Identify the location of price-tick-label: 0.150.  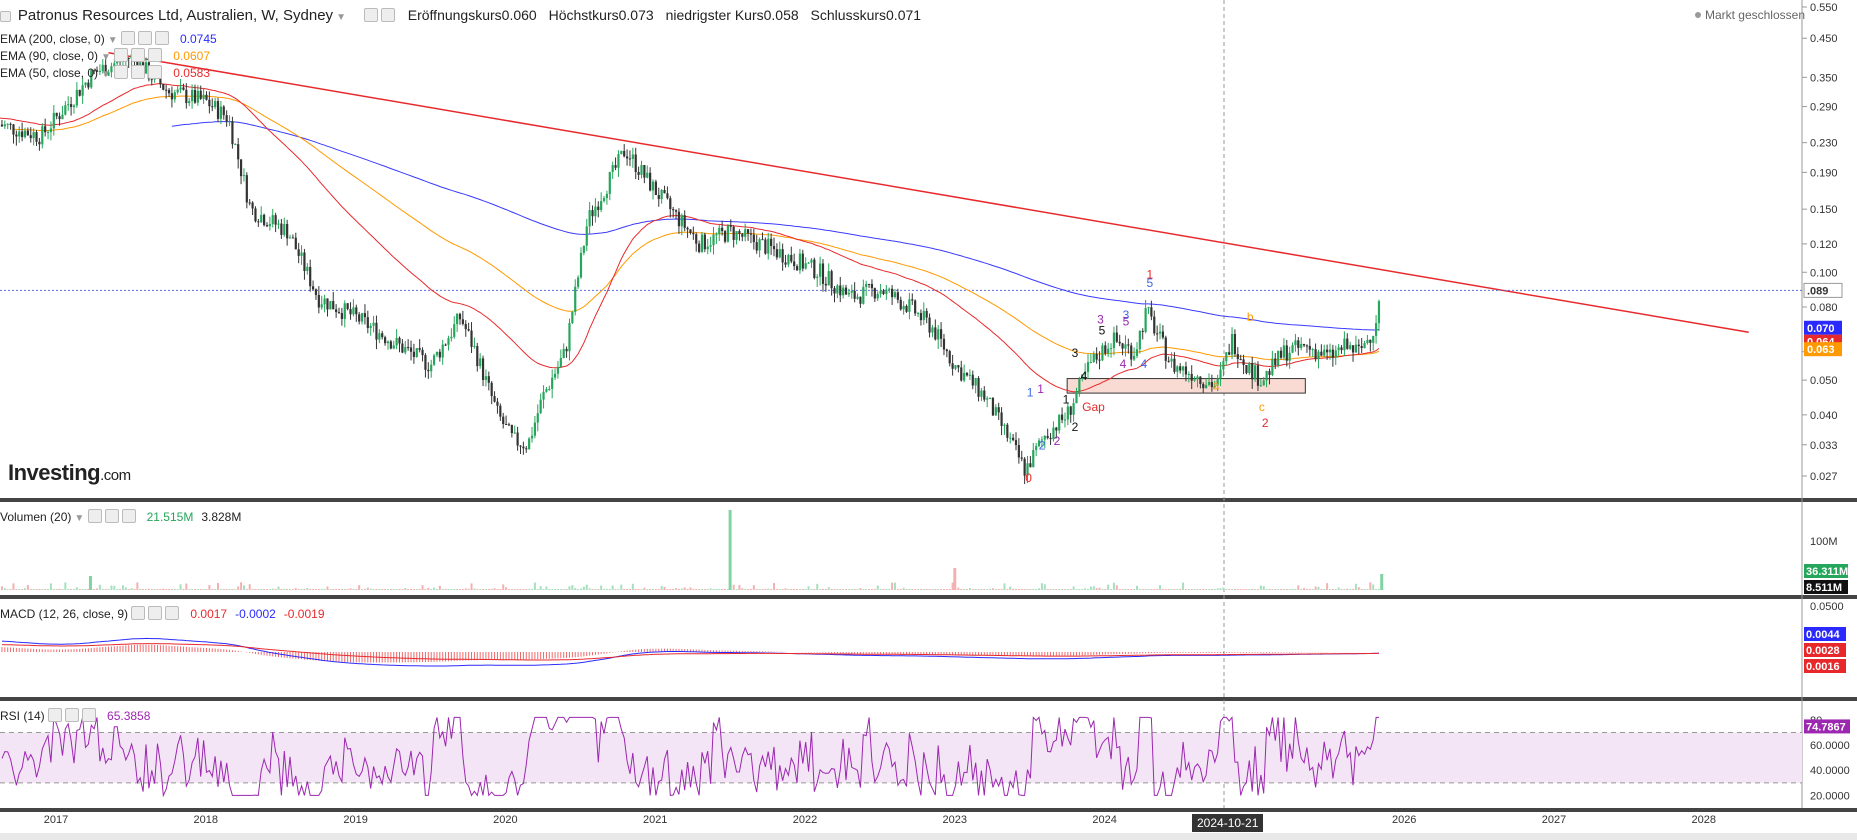
(1824, 210).